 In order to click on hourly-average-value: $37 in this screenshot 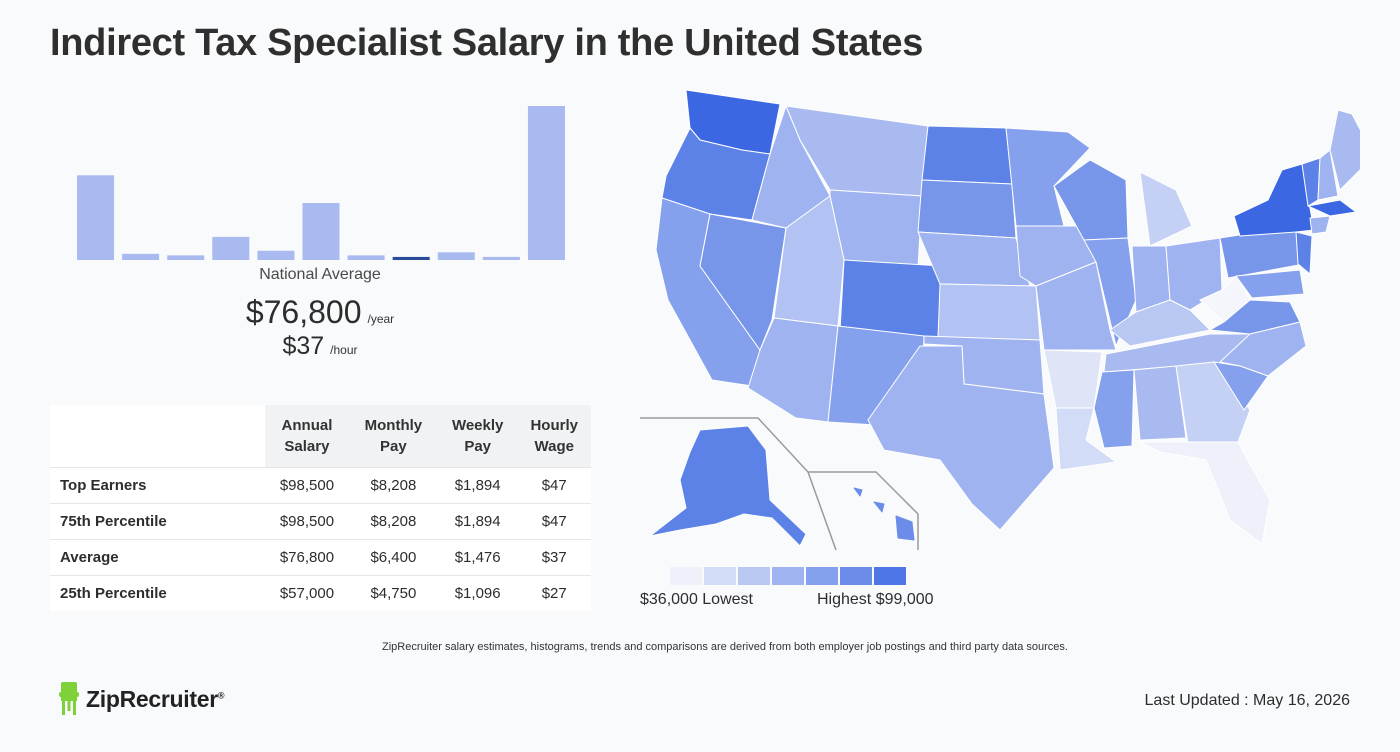, I will do `click(303, 346)`.